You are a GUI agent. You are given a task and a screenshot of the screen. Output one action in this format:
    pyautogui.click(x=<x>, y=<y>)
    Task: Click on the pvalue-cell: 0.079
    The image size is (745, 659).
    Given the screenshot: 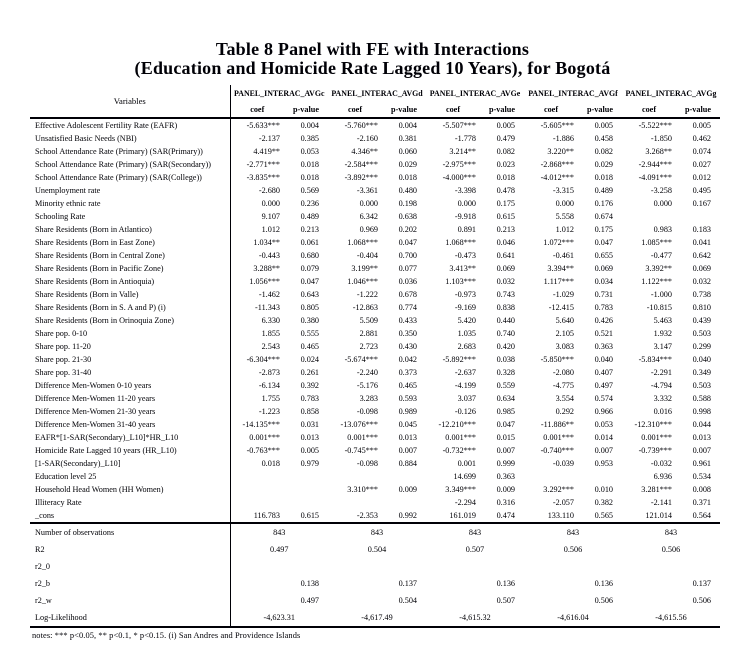 What is the action you would take?
    pyautogui.click(x=309, y=268)
    